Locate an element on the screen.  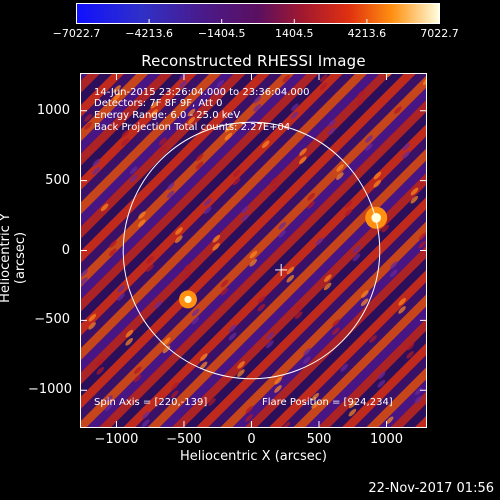
x-tick-label: −1000 is located at coordinates (116, 439).